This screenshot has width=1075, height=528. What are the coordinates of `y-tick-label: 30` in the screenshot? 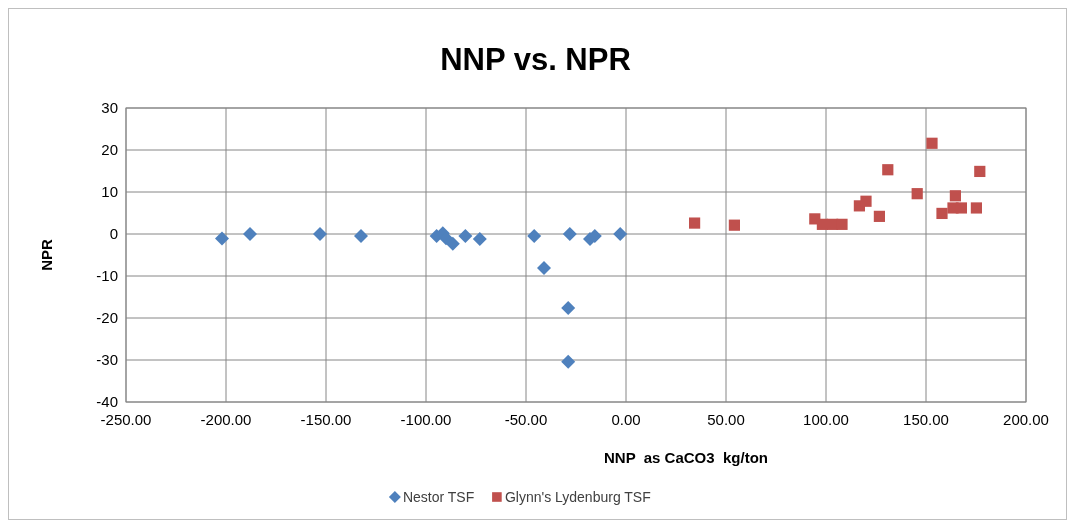 It's located at (109, 107).